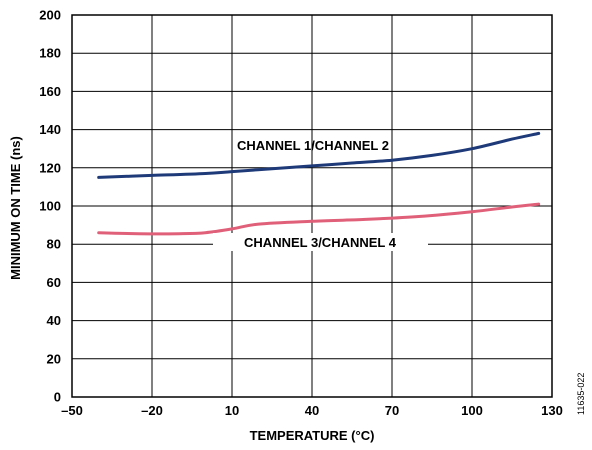 Image resolution: width=592 pixels, height=450 pixels. I want to click on figure-id: 11635-022, so click(581, 394).